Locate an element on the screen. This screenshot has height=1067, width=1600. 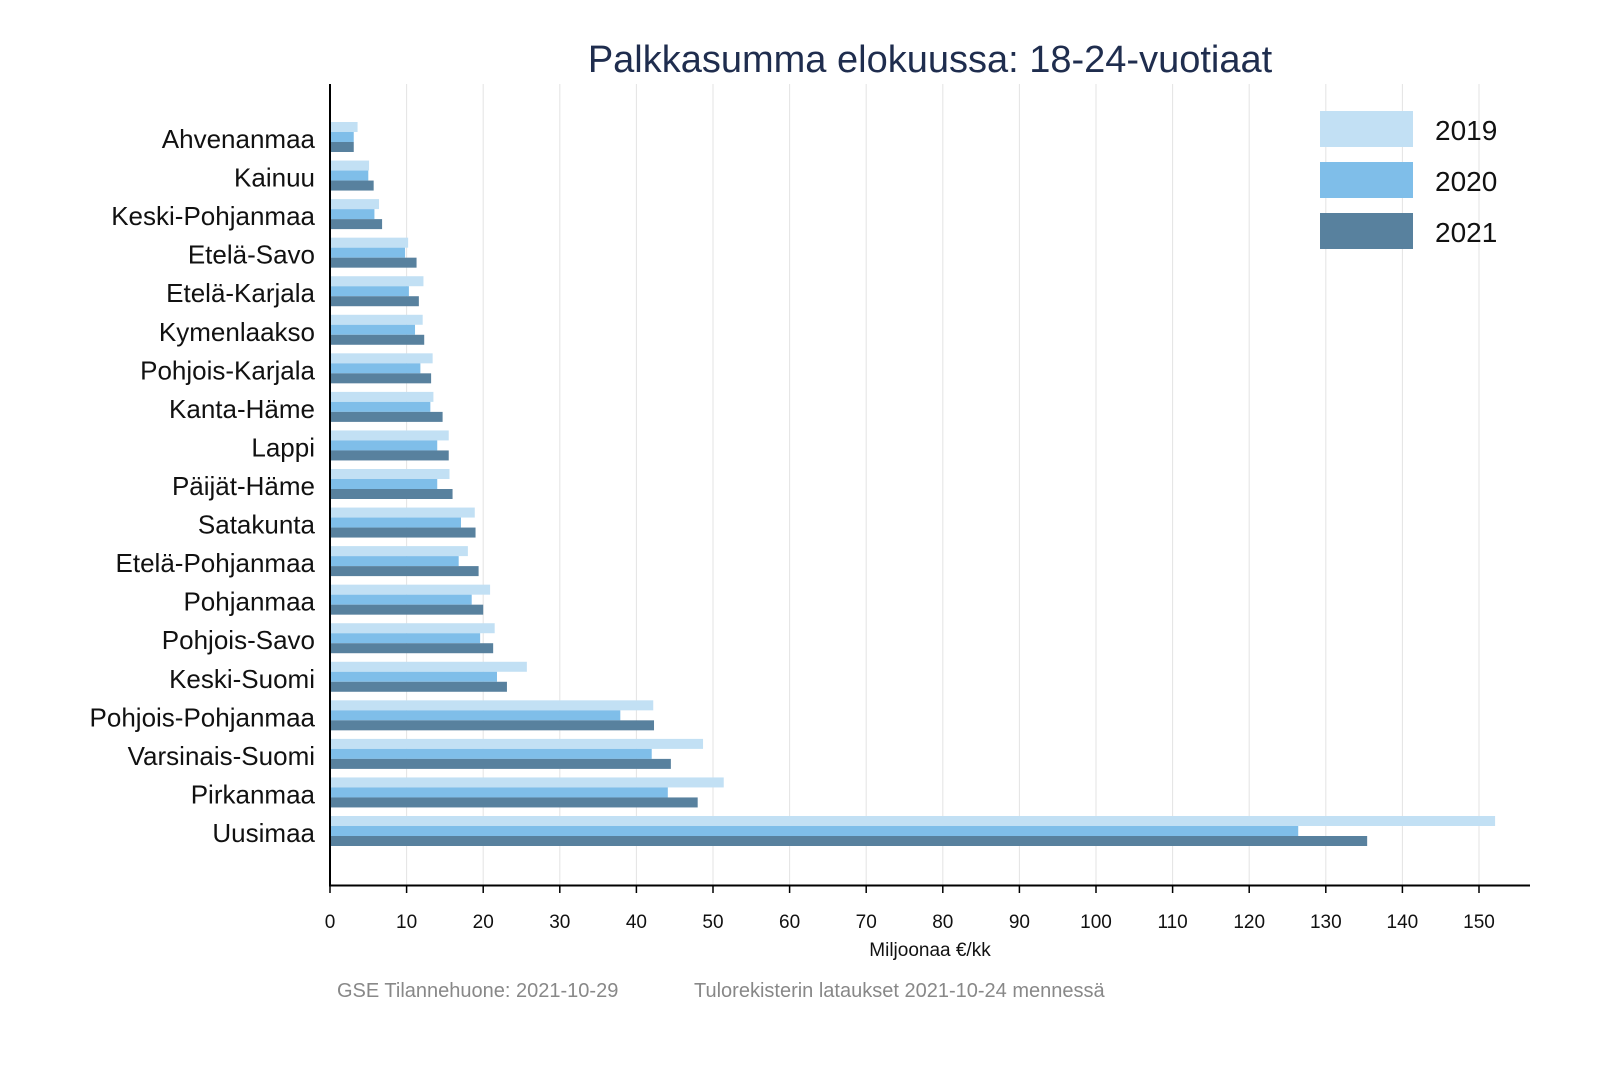
category-label: Pirkanmaa is located at coordinates (253, 794).